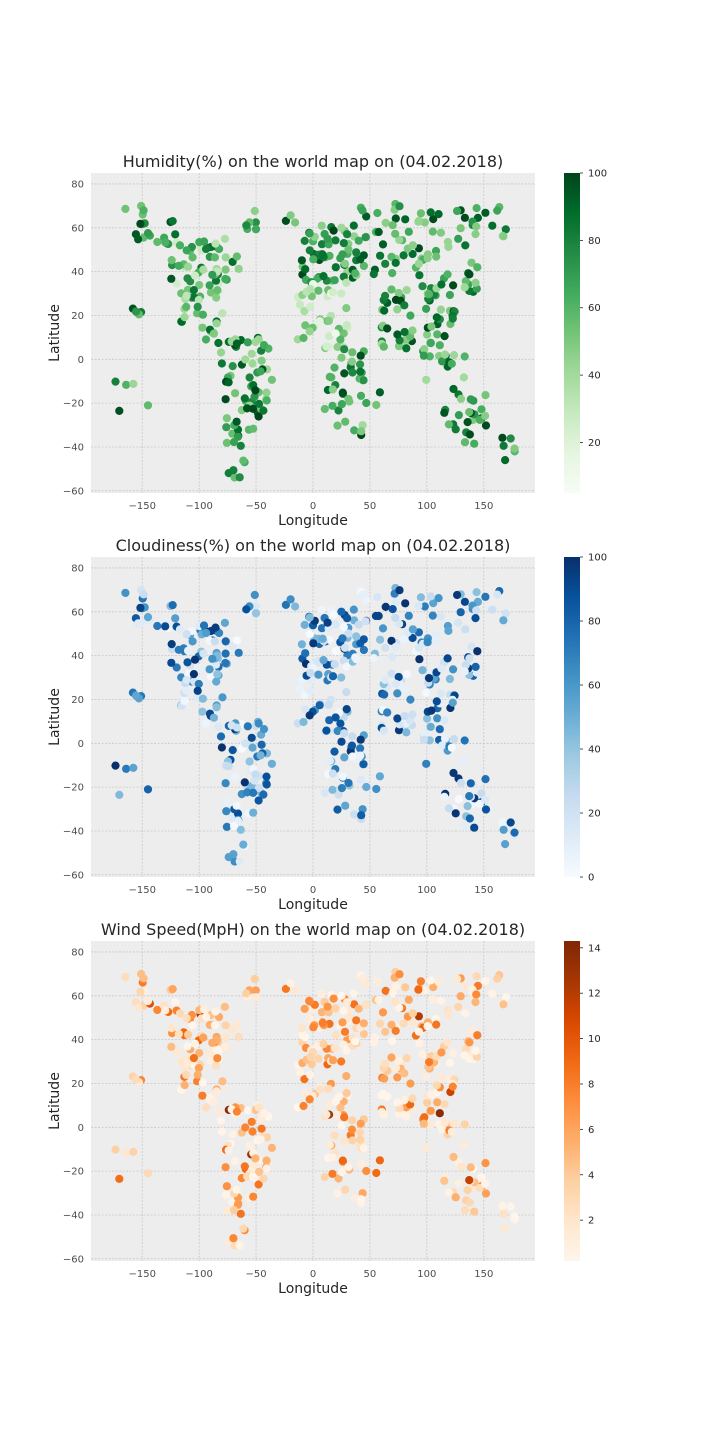 This screenshot has width=720, height=1444. Describe the element at coordinates (73, 1259) in the screenshot. I see `y-tick-label: −60` at that location.